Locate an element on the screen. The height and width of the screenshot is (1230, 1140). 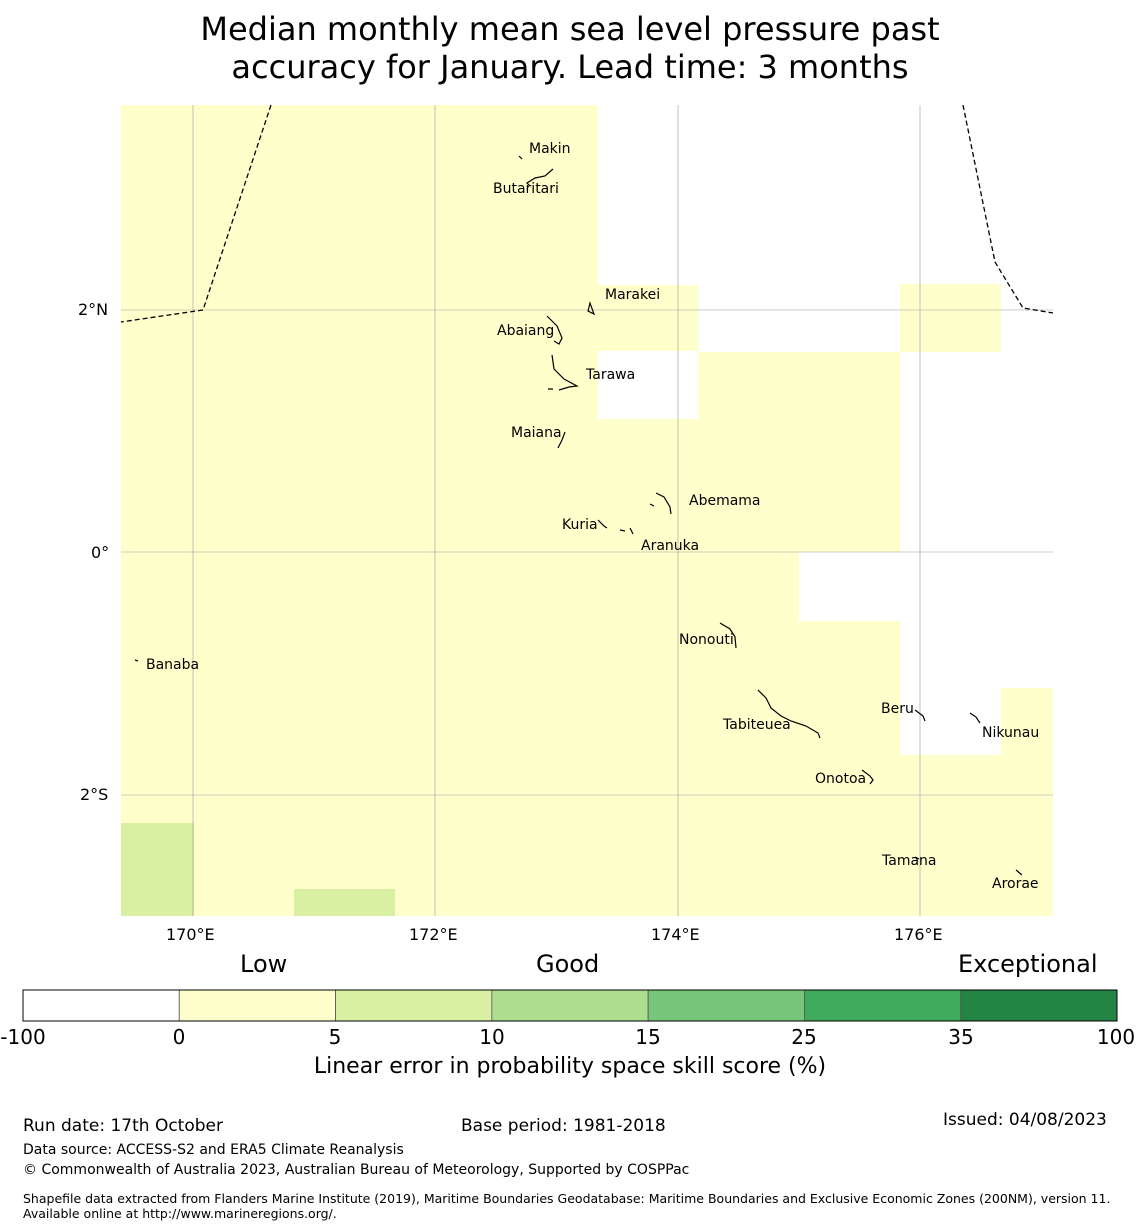
lat-label-0: 0° is located at coordinates (100, 552).